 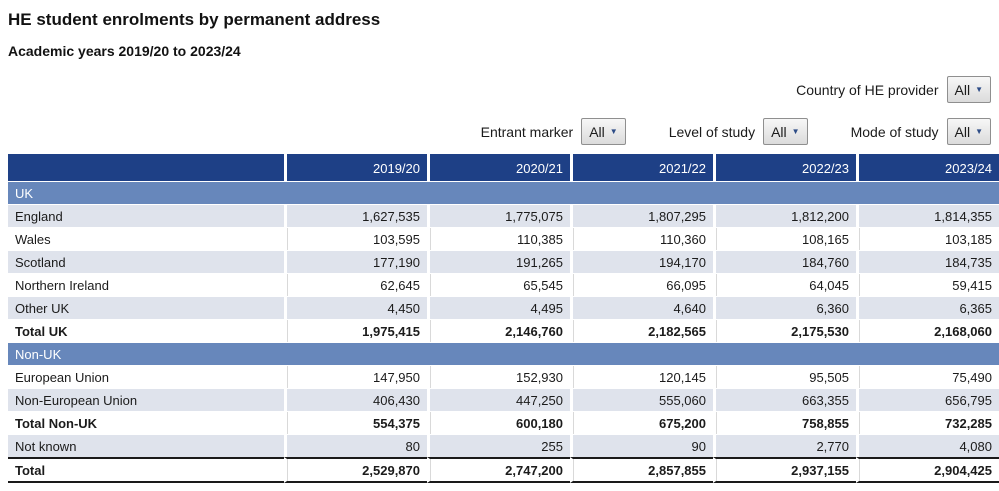 What do you see at coordinates (355, 261) in the screenshot?
I see `value-cell: 177,190` at bounding box center [355, 261].